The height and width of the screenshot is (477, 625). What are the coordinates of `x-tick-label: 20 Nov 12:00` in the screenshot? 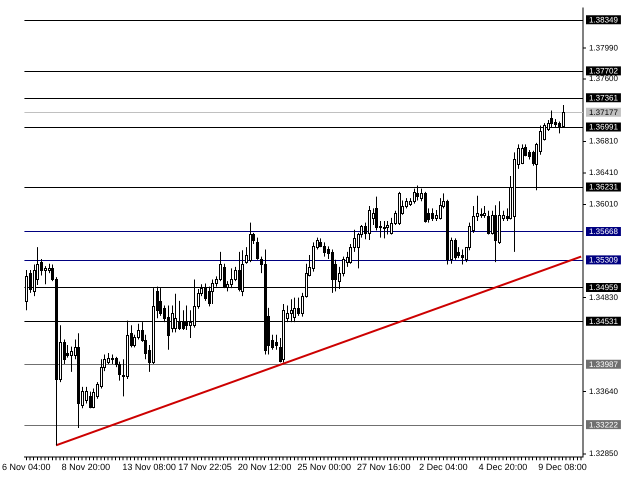 It's located at (265, 467).